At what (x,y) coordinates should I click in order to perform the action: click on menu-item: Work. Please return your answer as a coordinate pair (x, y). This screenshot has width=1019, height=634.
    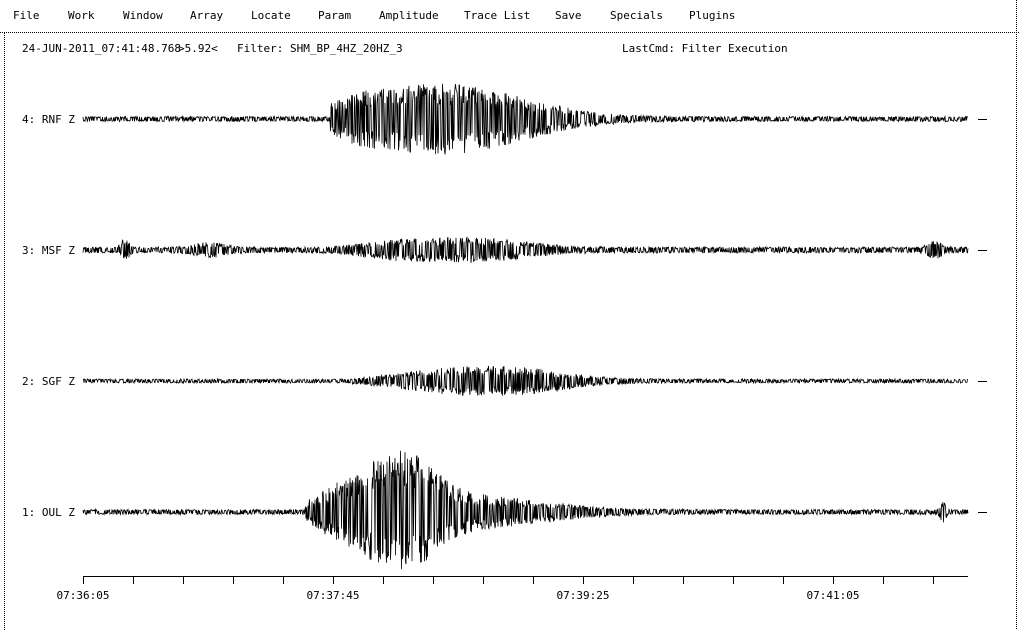
    Looking at the image, I should click on (81, 15).